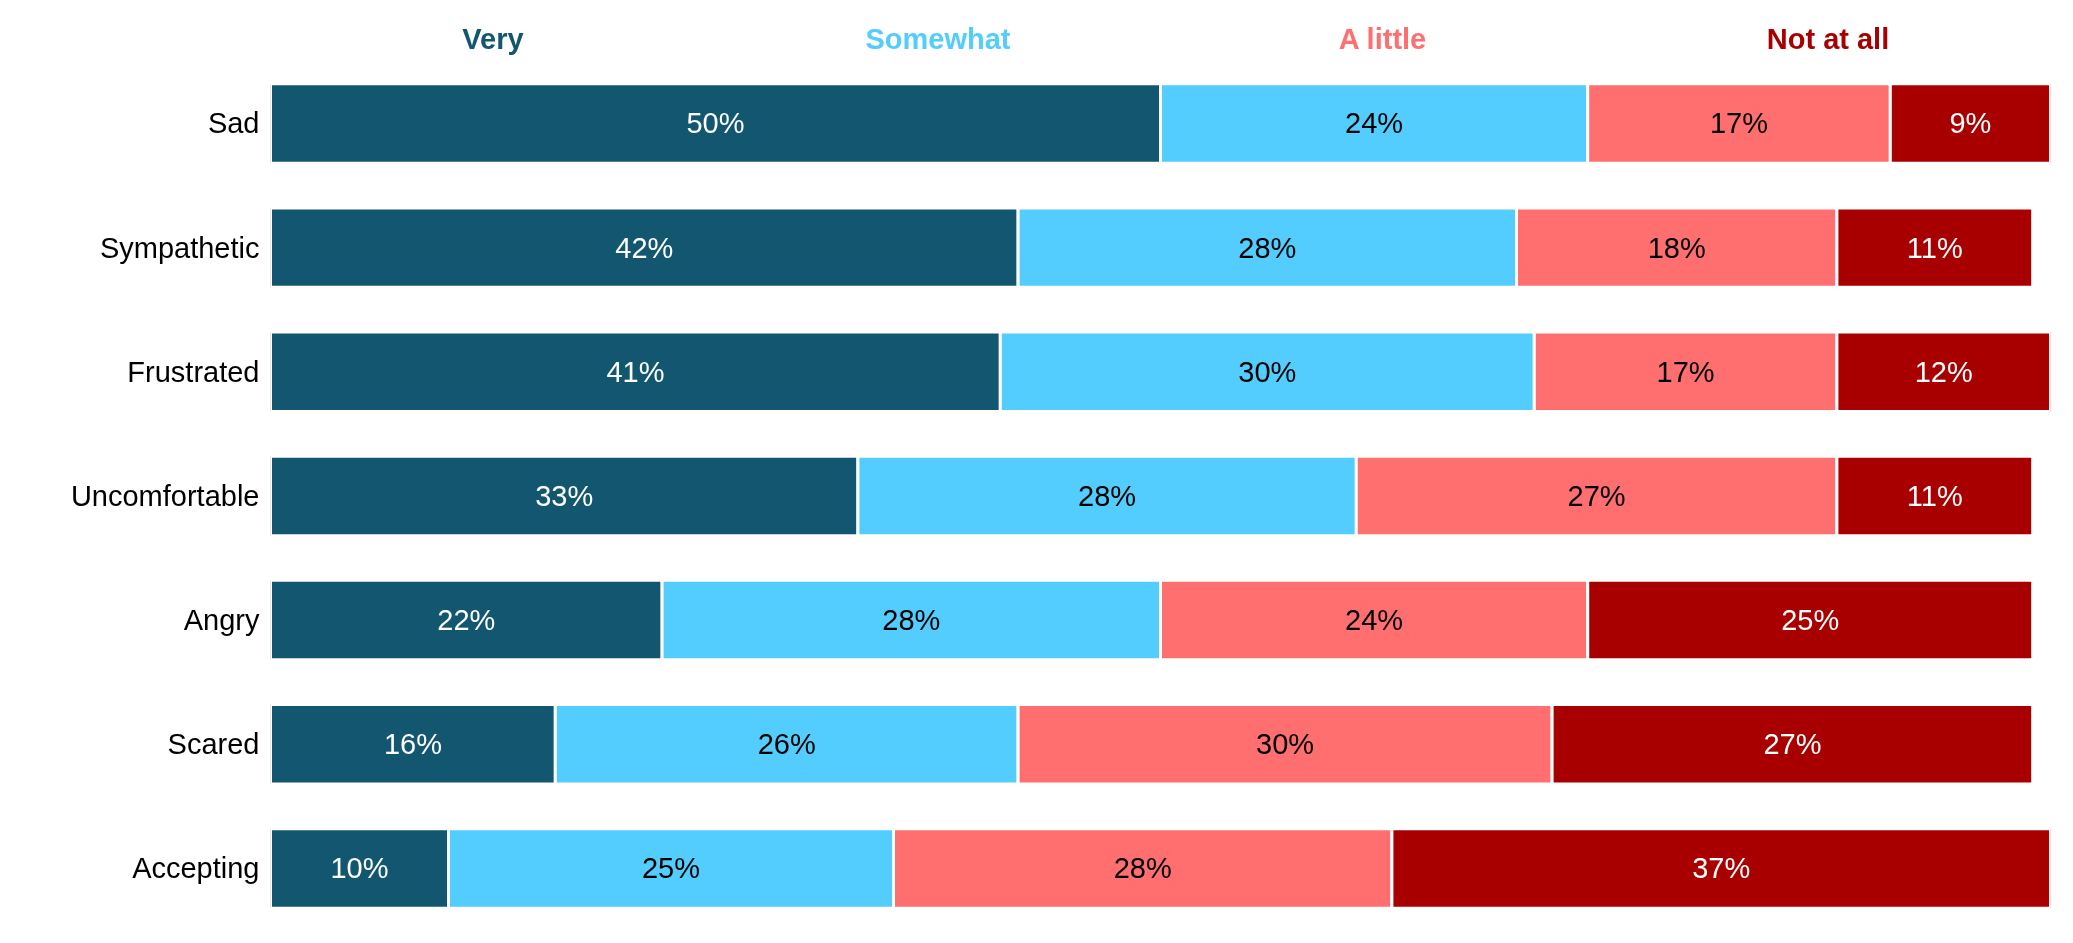 The height and width of the screenshot is (943, 2073). Describe the element at coordinates (221, 620) in the screenshot. I see `y-tick-label: Angry` at that location.